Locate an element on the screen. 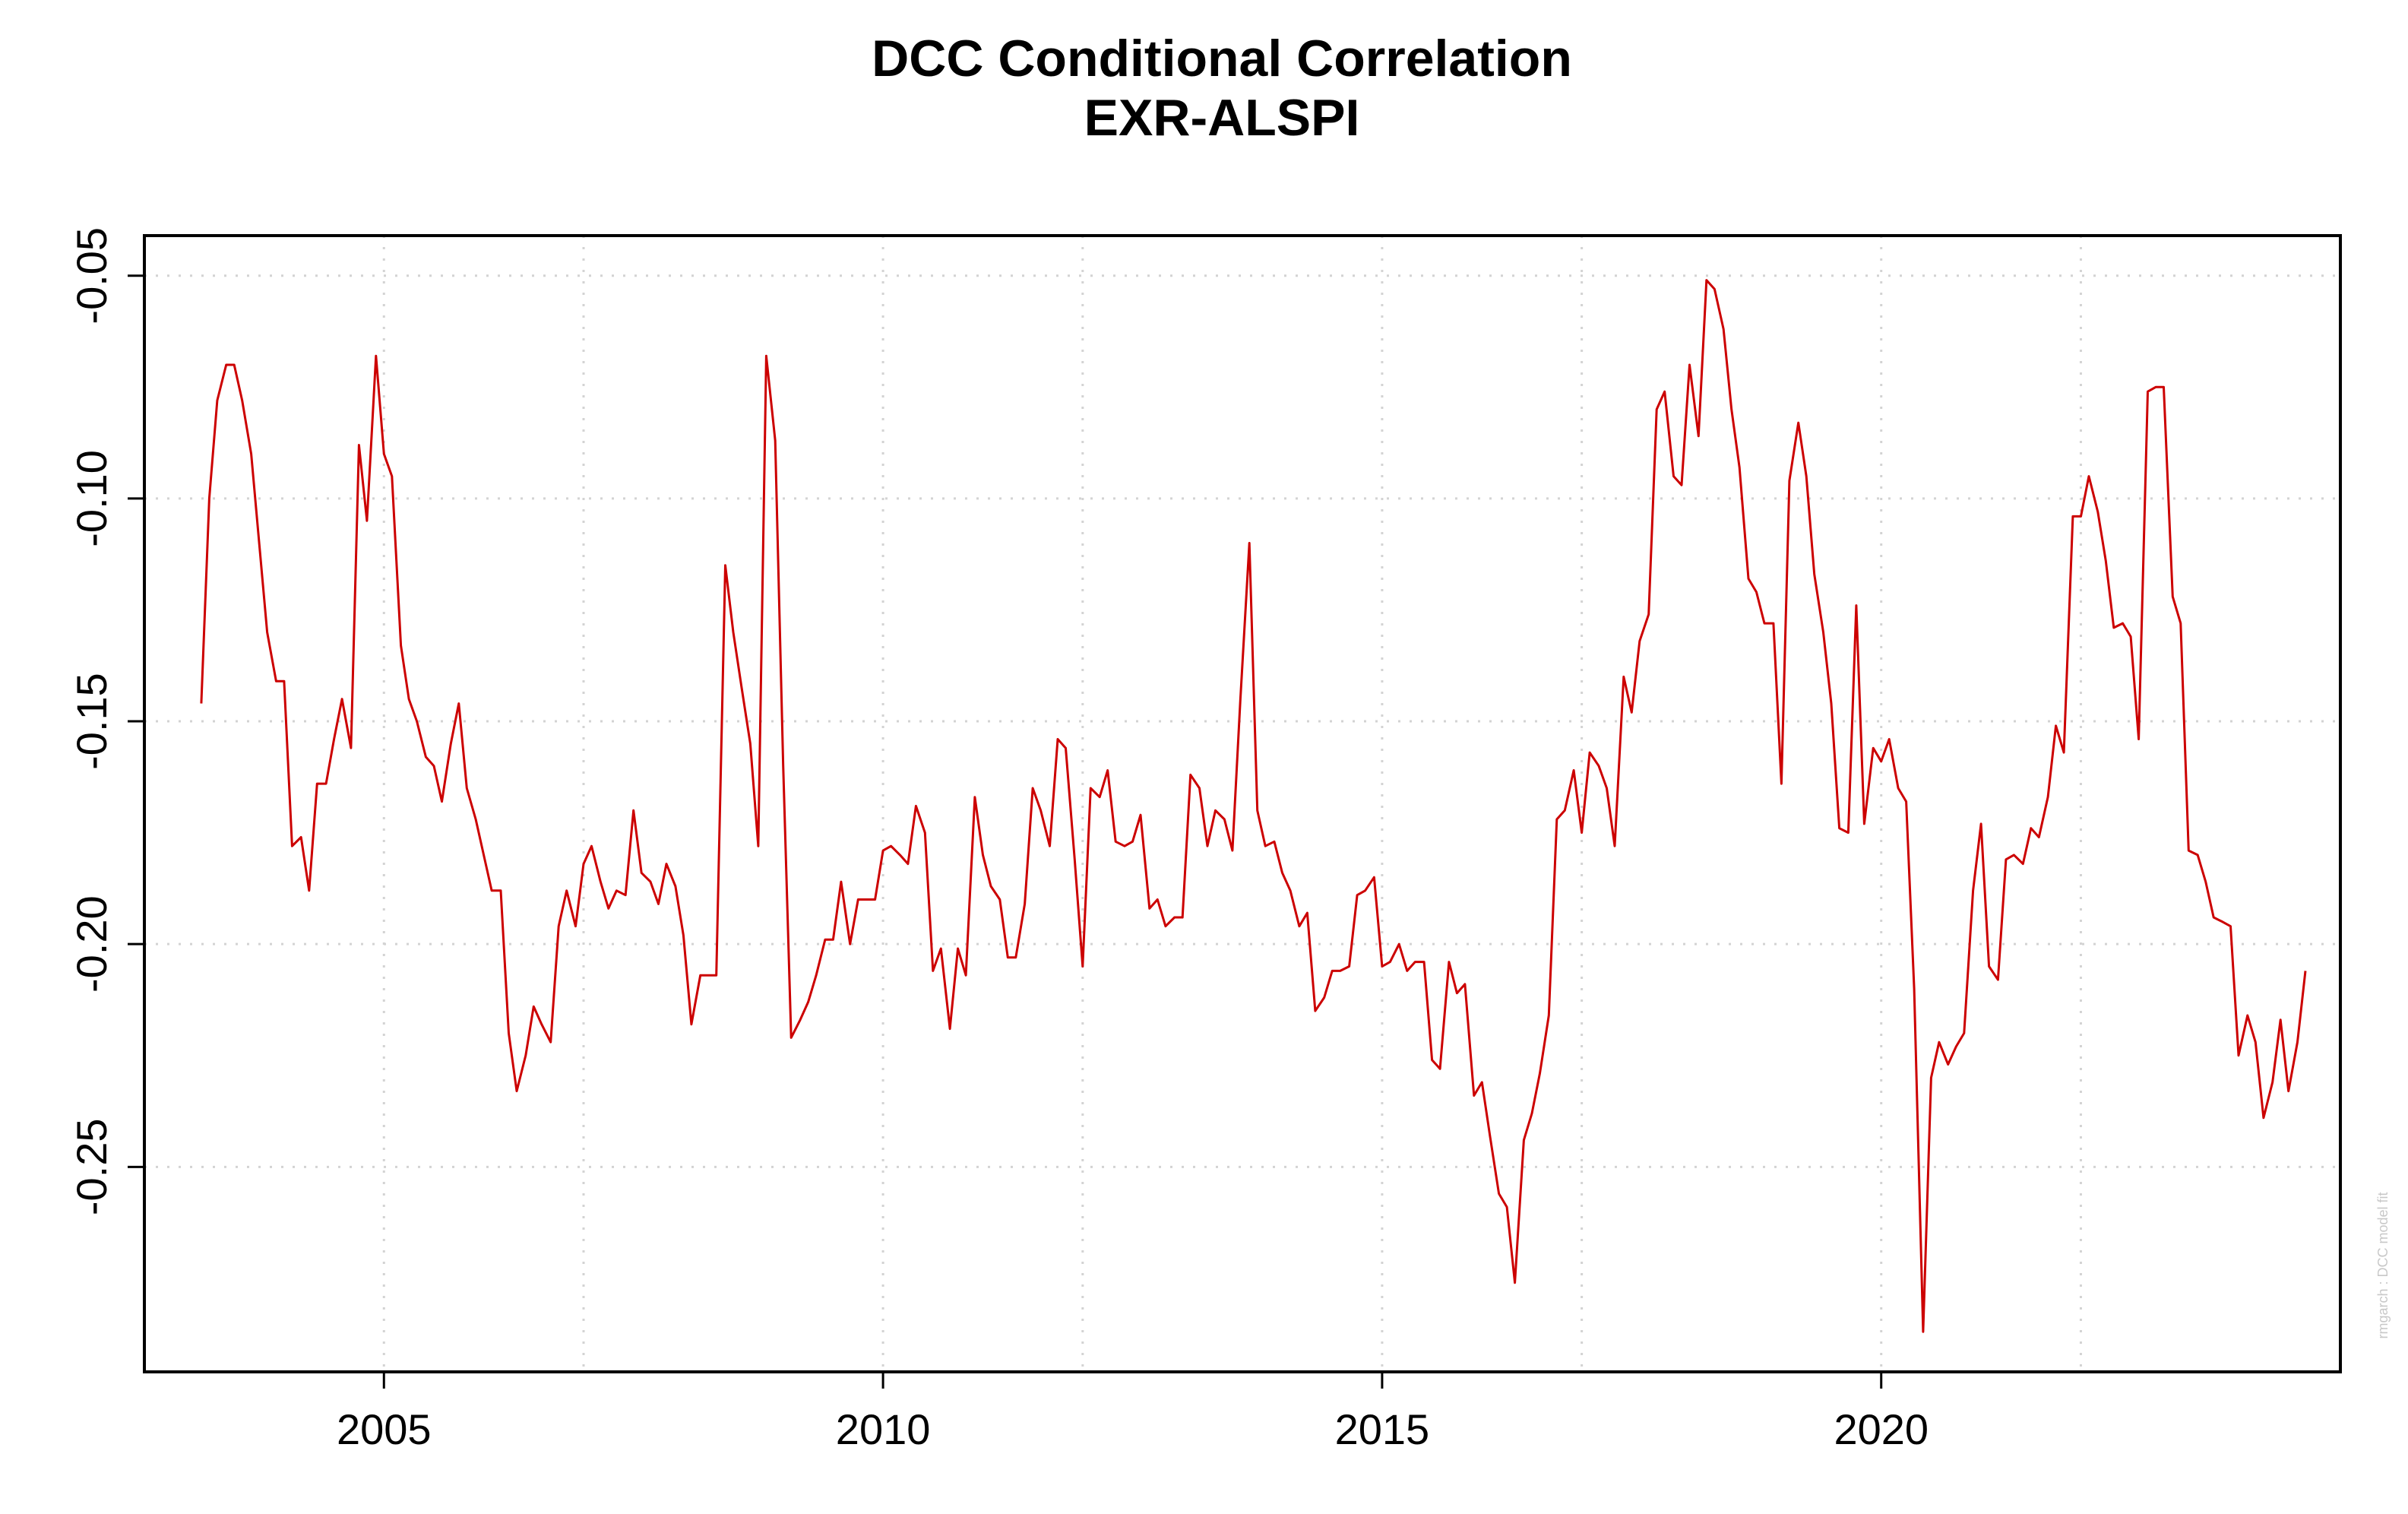 The image size is (2408, 1514). x-tick-label: 2020 is located at coordinates (1881, 1429).